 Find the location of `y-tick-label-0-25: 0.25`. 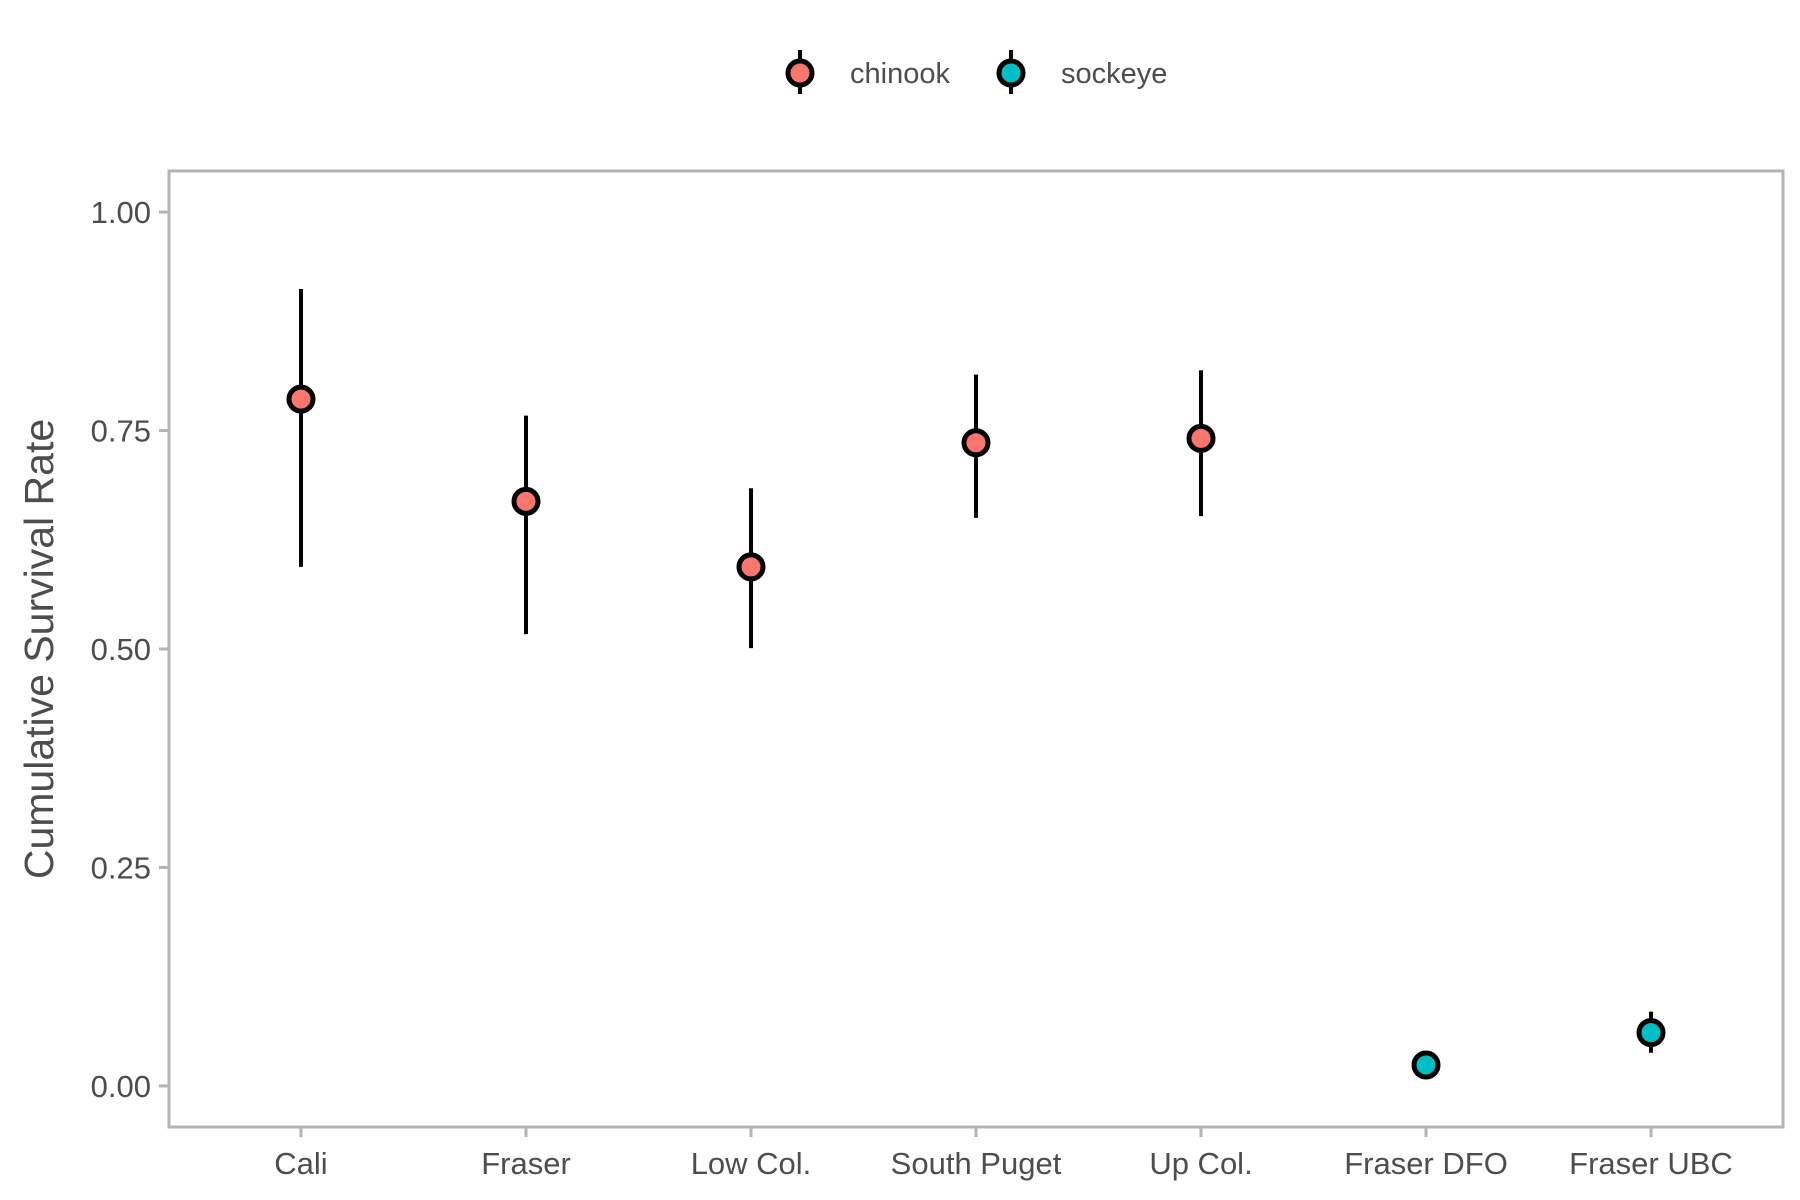

y-tick-label-0-25: 0.25 is located at coordinates (121, 867).